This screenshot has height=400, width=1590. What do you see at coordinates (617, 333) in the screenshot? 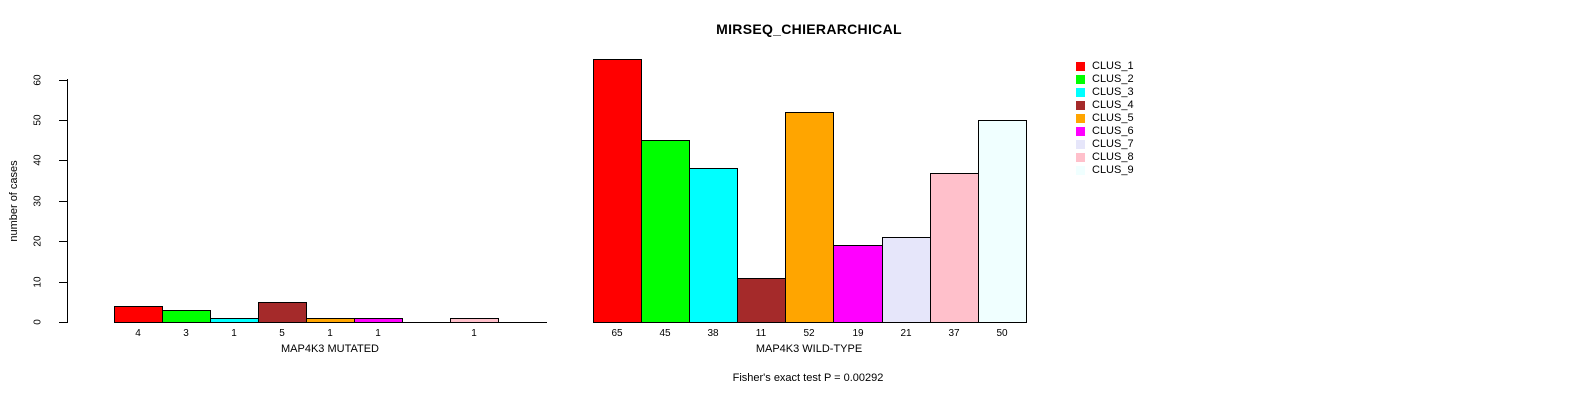
I see `bar-value-label: 65` at bounding box center [617, 333].